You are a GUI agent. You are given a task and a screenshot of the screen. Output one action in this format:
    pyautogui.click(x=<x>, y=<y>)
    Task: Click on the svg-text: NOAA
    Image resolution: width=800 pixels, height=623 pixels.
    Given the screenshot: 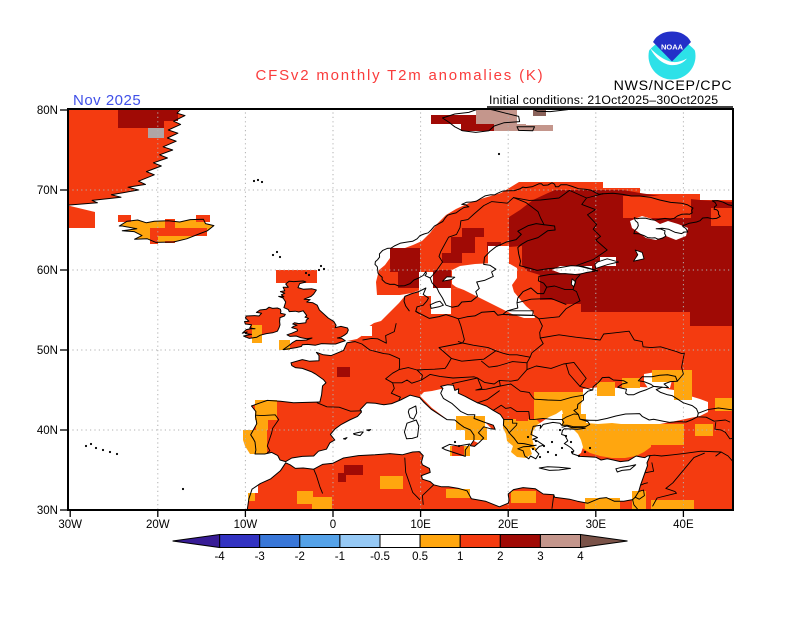 What is the action you would take?
    pyautogui.click(x=672, y=47)
    